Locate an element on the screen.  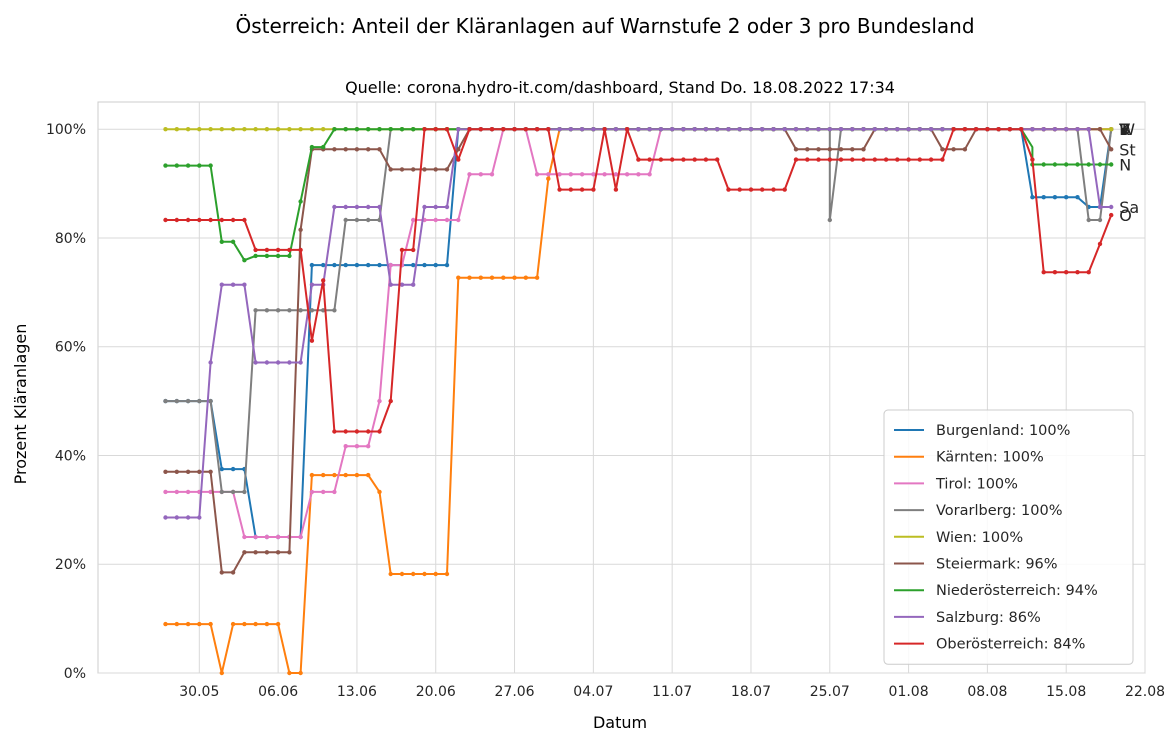
x-tick-label: 30.05 is located at coordinates (199, 692).